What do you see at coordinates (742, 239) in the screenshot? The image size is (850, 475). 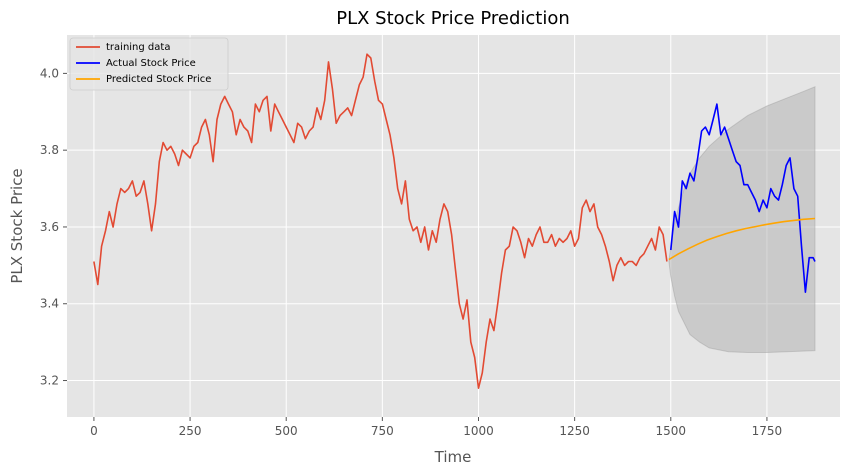 I see `predicted-price-line` at bounding box center [742, 239].